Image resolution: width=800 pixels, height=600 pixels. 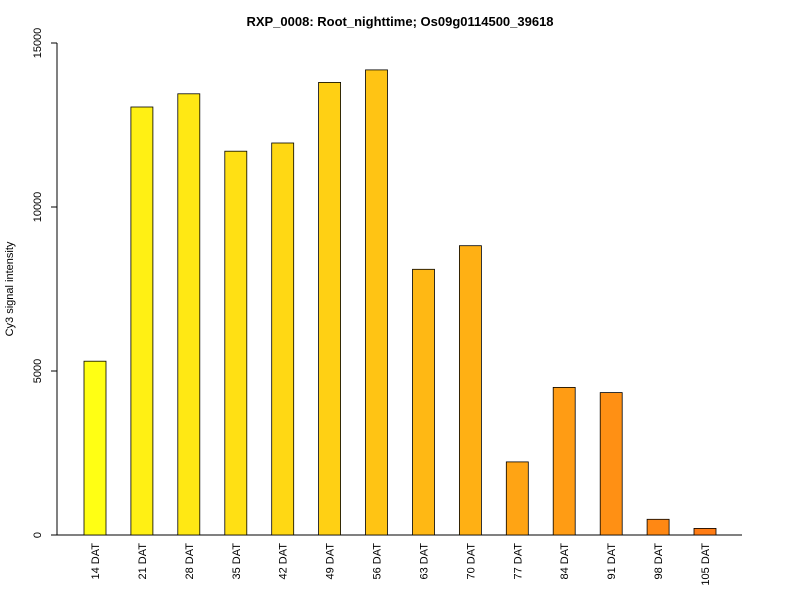 I want to click on x-tick-label: 56 DAT, so click(x=378, y=561).